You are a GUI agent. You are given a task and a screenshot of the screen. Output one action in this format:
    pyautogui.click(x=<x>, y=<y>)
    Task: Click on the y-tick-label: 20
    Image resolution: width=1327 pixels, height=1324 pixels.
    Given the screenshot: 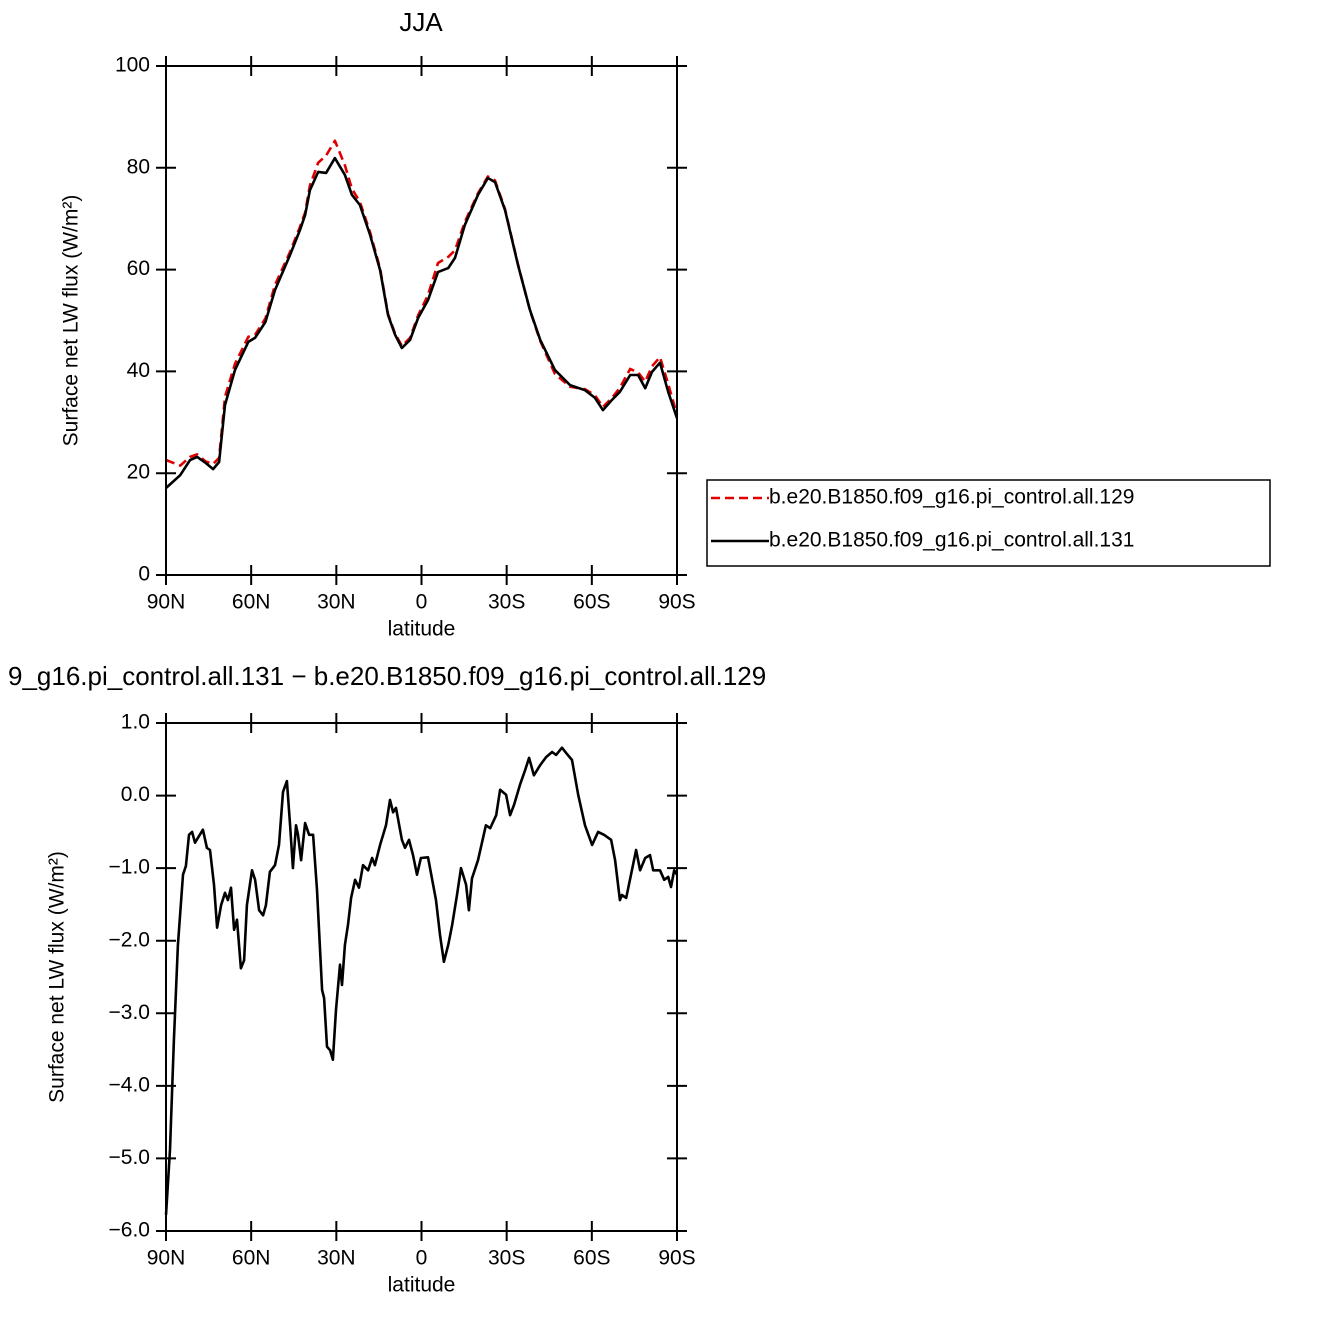 What is the action you would take?
    pyautogui.click(x=138, y=472)
    